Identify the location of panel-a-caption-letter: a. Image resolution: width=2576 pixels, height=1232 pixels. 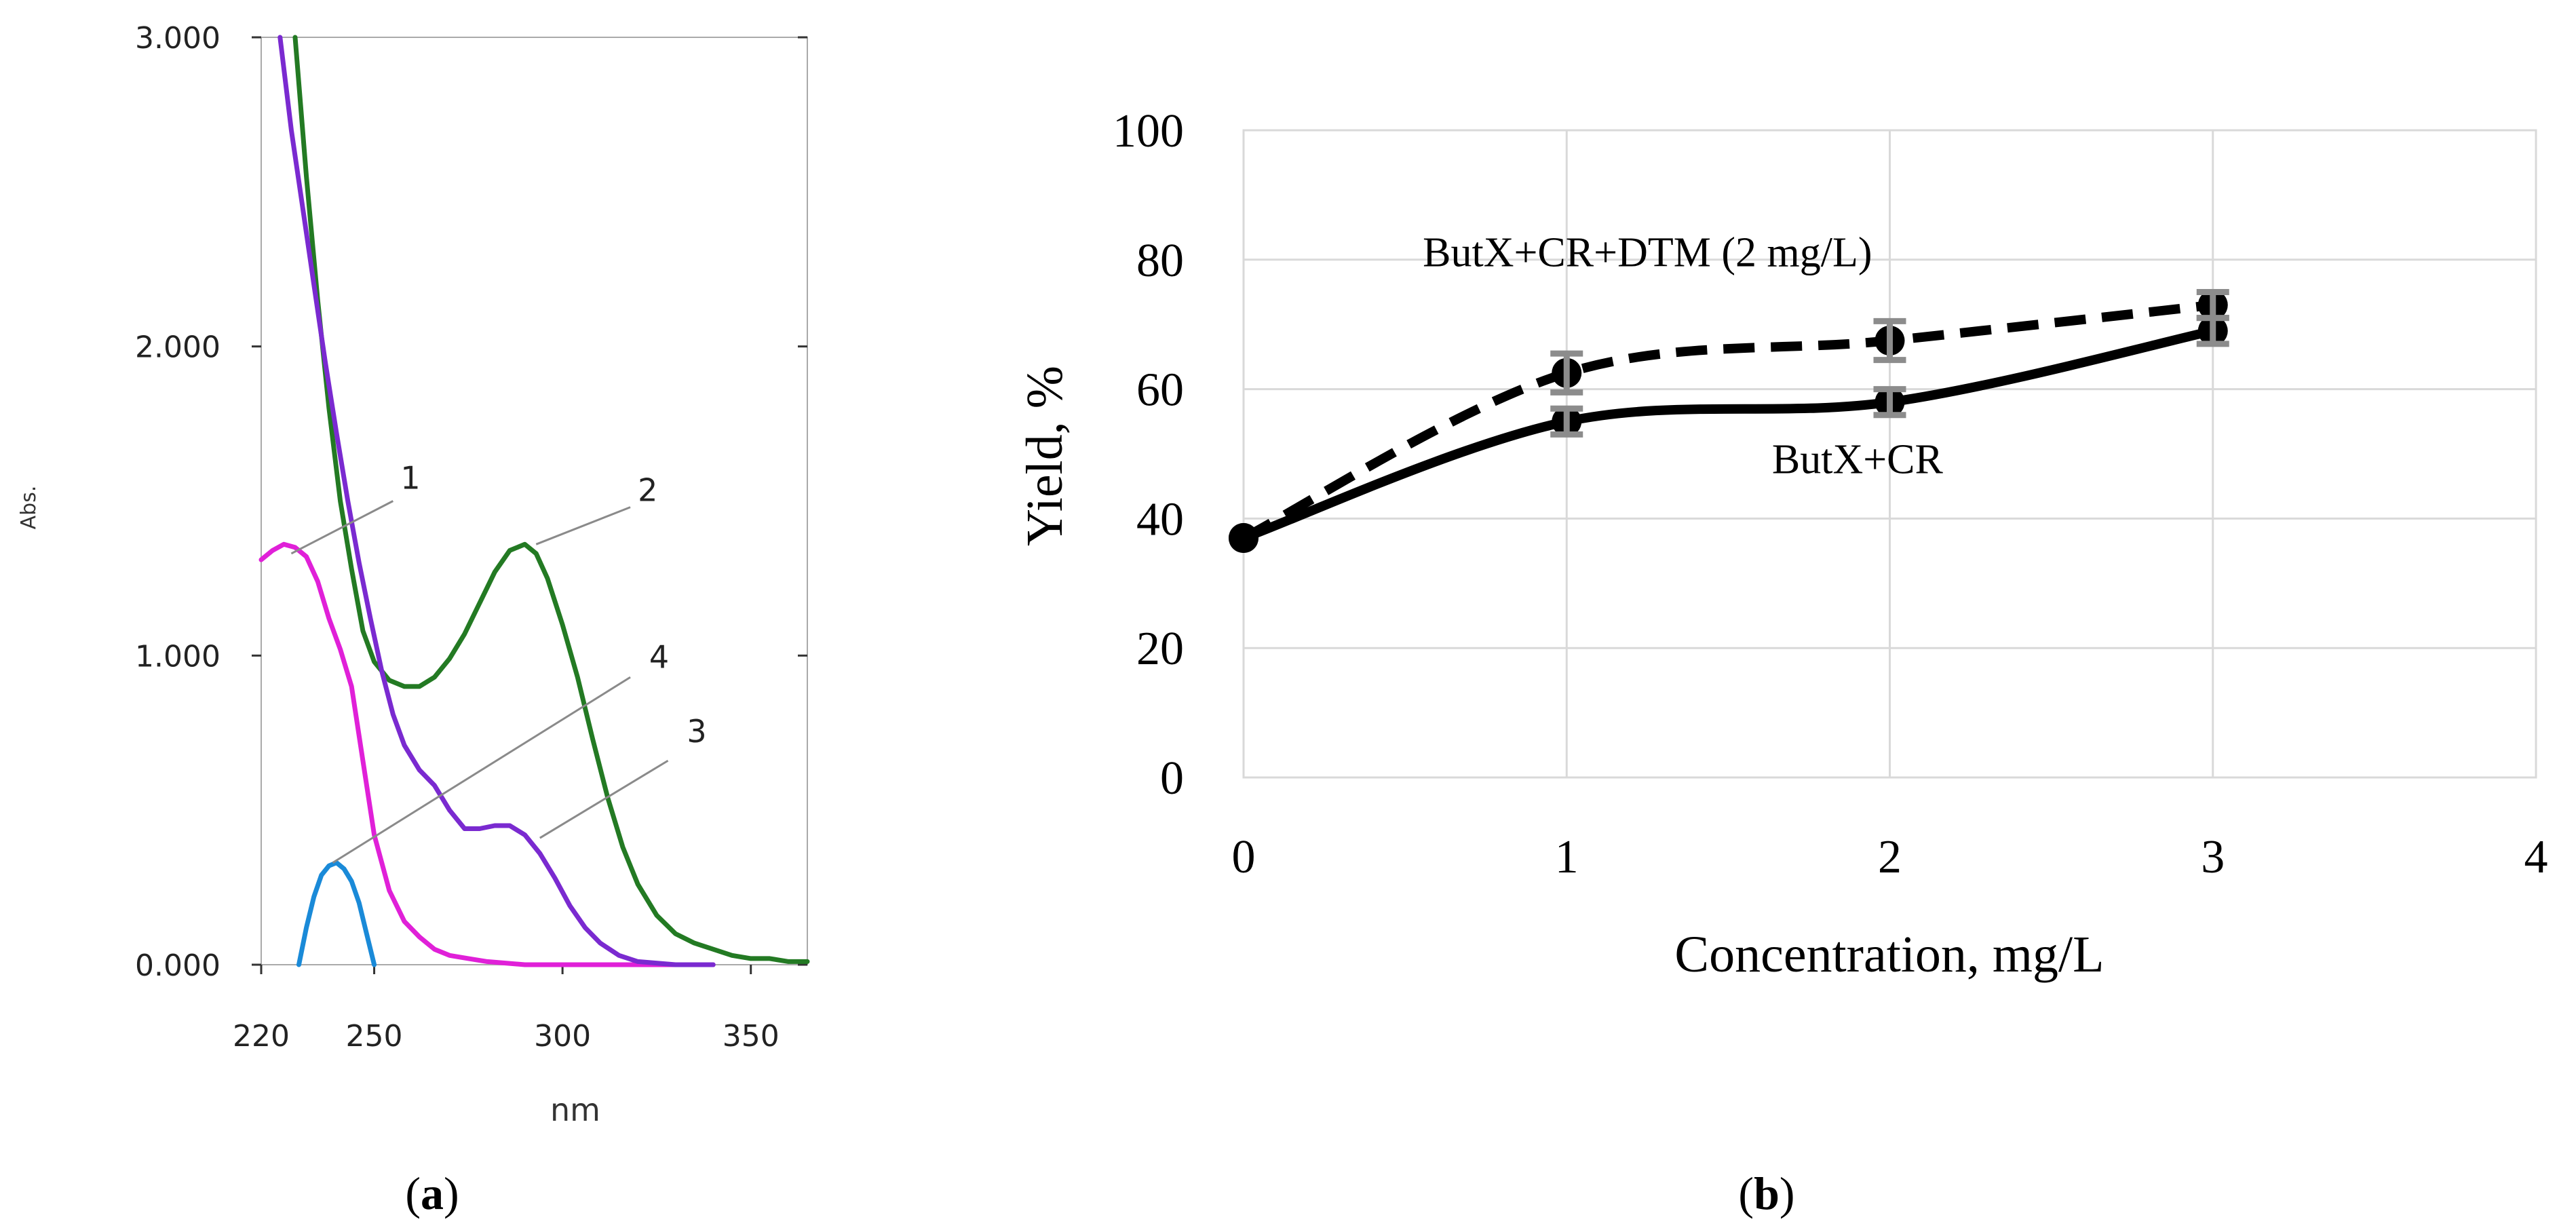
(432, 1193).